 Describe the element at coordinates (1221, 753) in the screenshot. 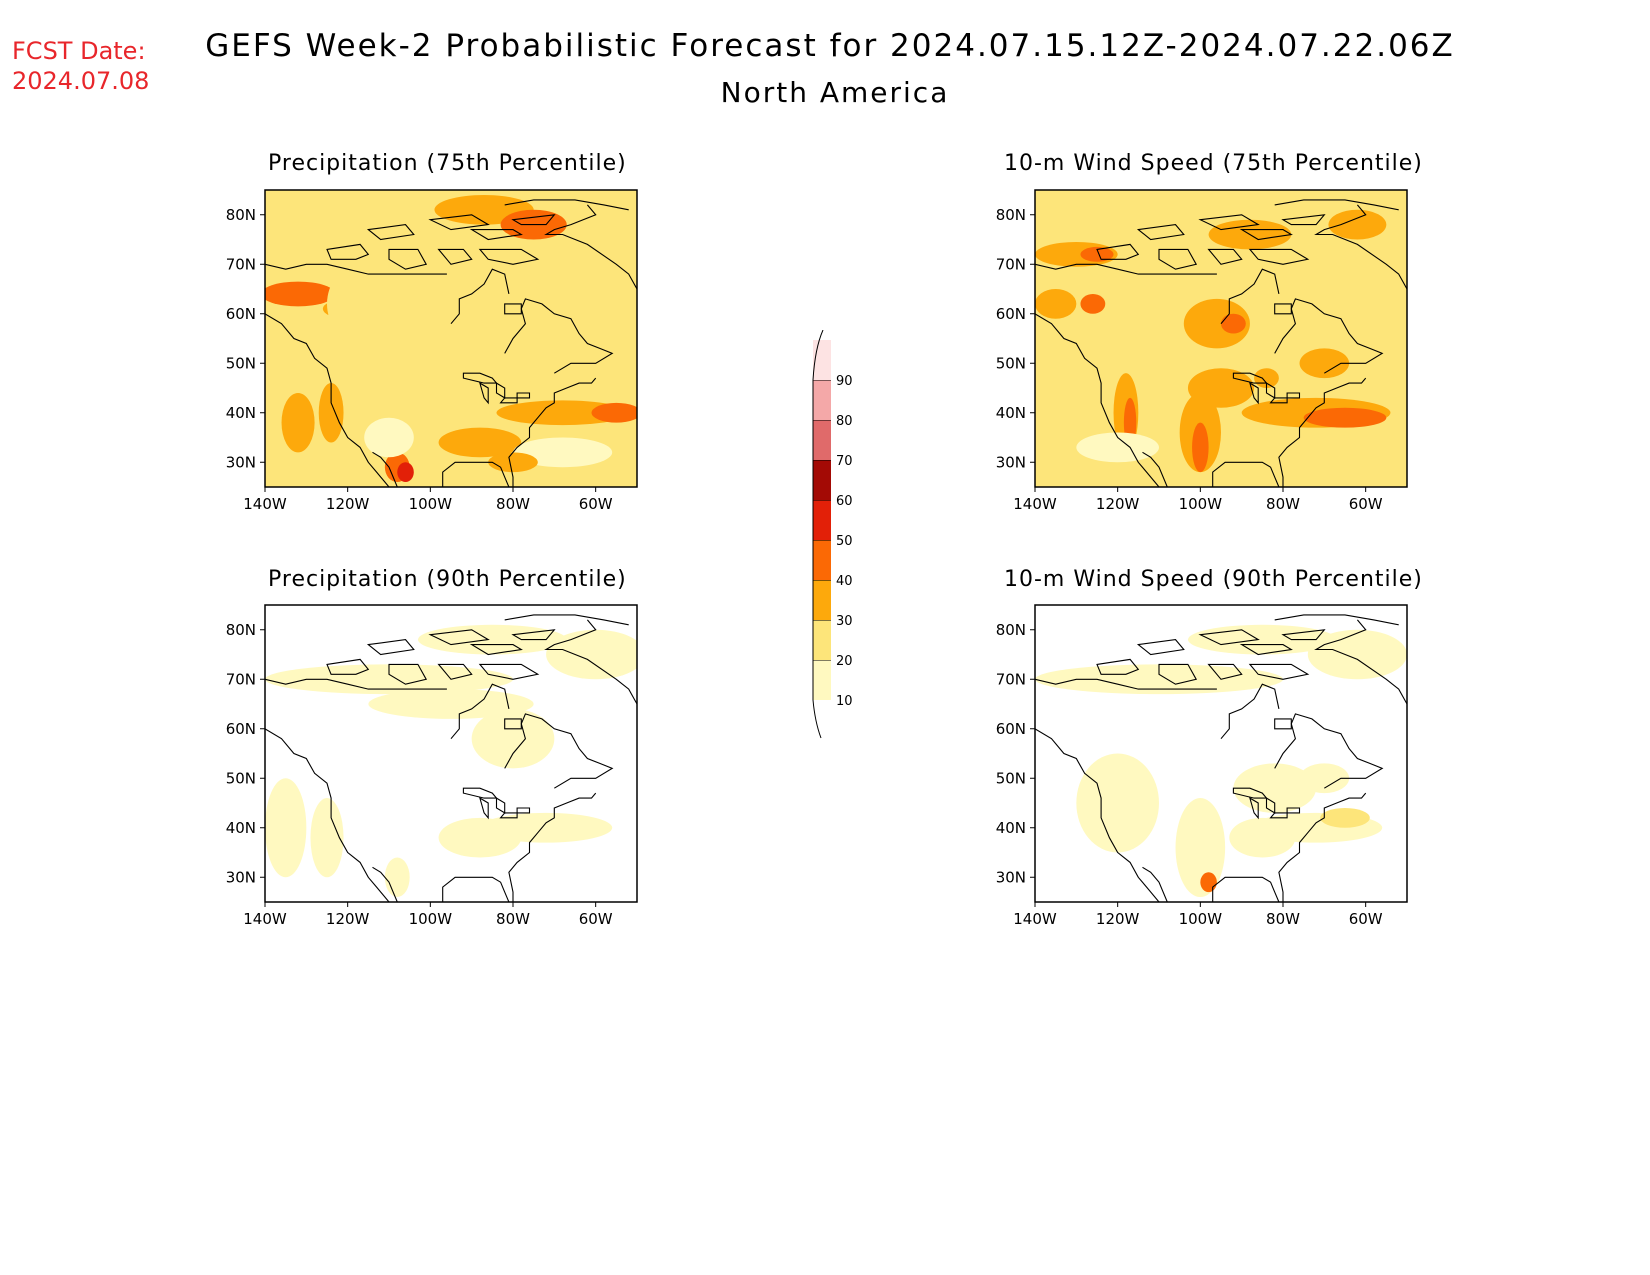

I see `probability-shading` at that location.